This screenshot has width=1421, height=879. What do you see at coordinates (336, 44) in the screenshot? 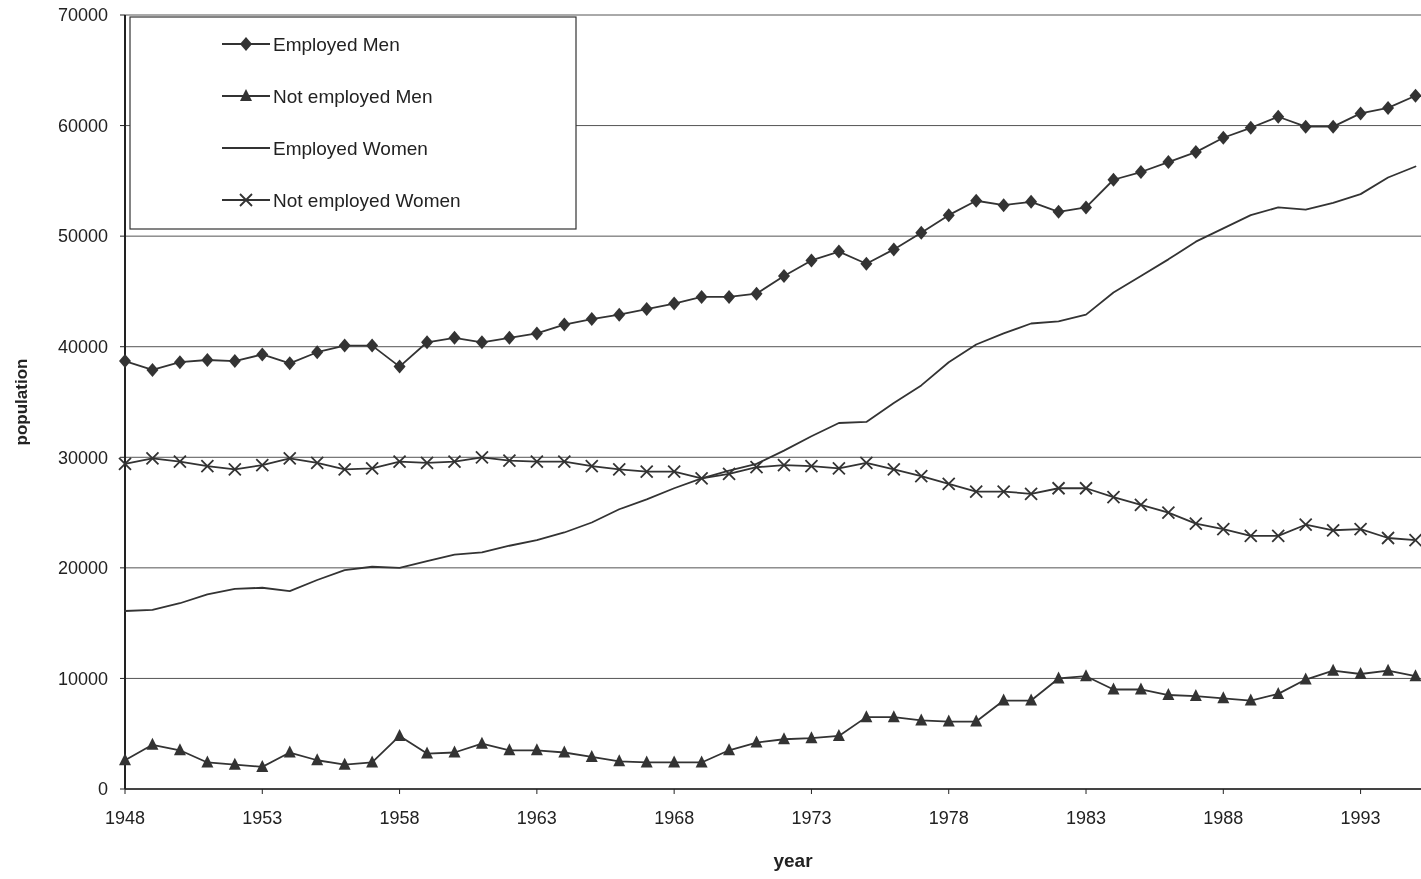
I see `legend-label: Employed Men` at bounding box center [336, 44].